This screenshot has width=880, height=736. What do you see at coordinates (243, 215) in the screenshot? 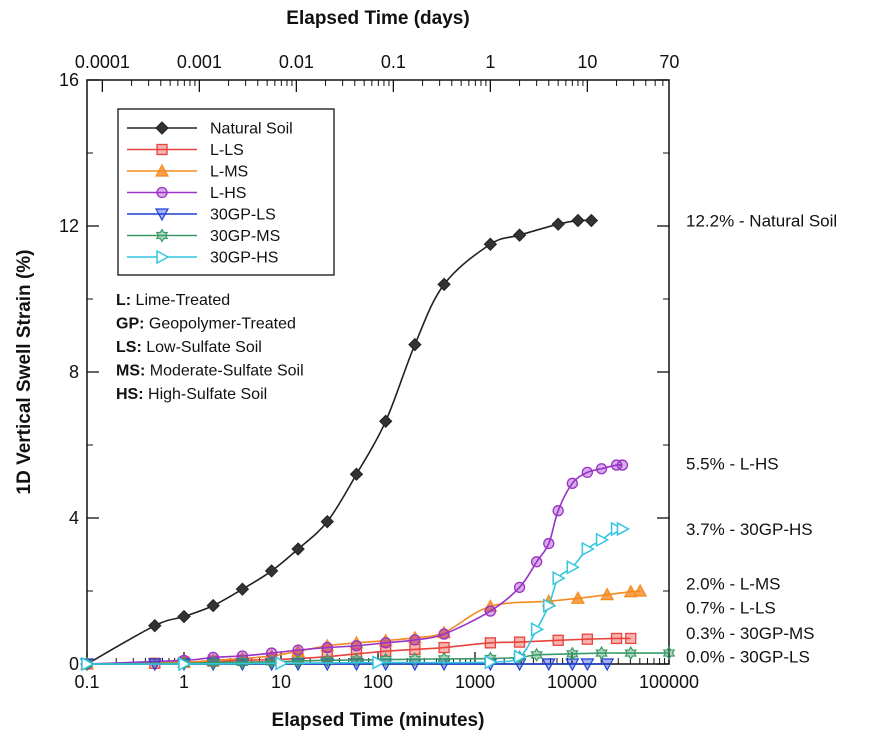
I see `legend-label: 30GP-LS` at bounding box center [243, 215].